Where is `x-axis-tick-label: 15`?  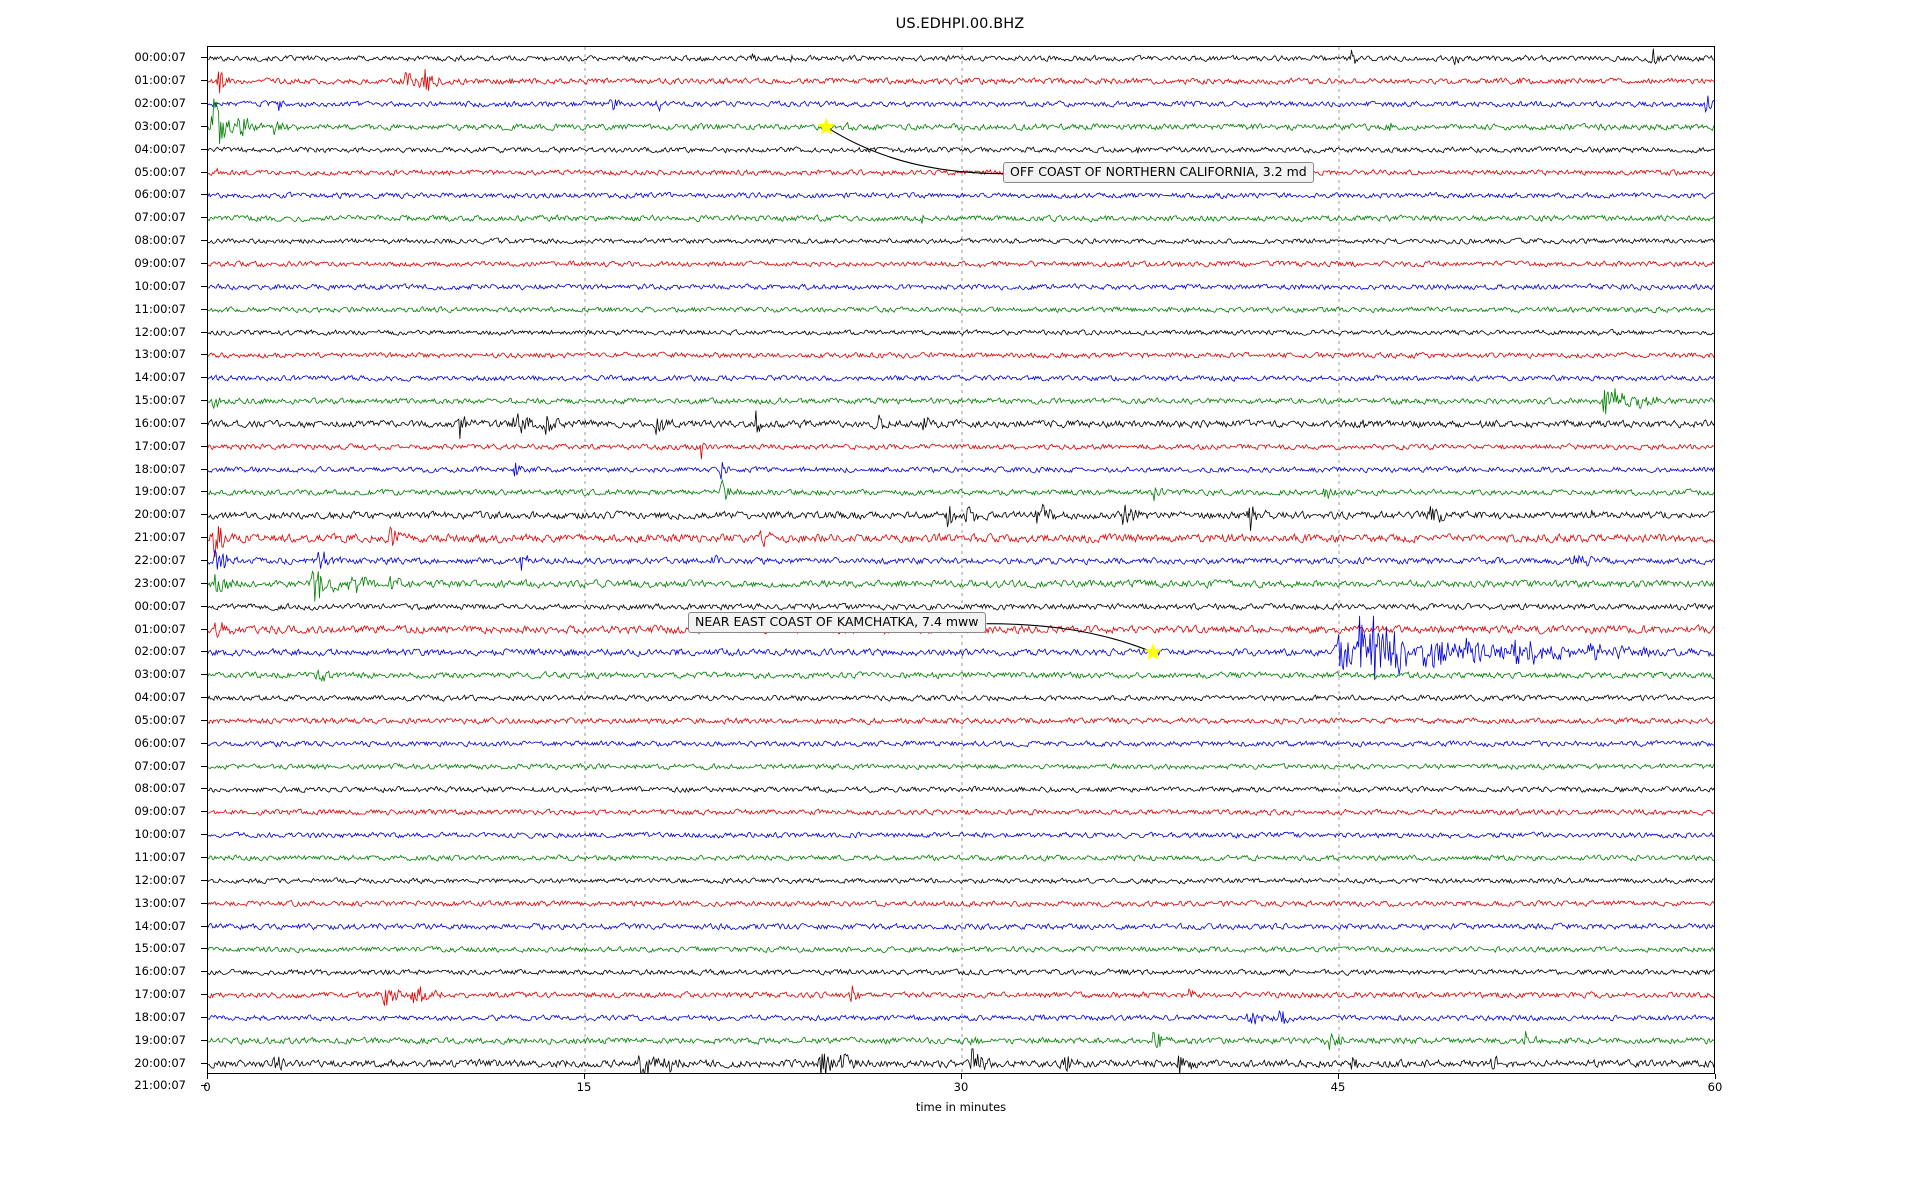 x-axis-tick-label: 15 is located at coordinates (584, 1087).